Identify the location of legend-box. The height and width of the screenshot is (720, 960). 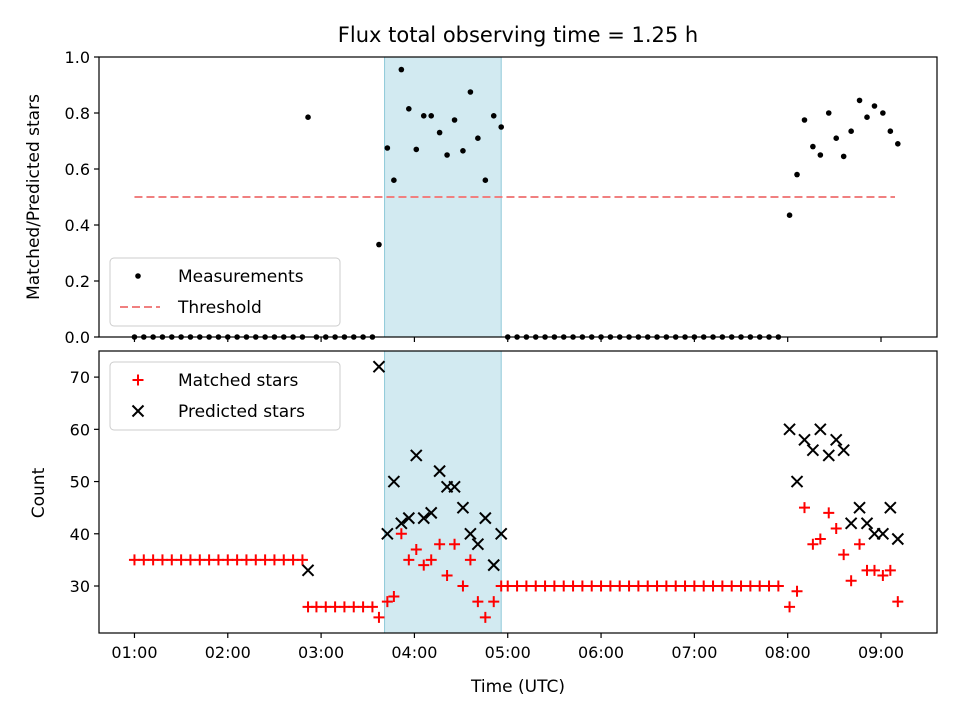
(225, 396).